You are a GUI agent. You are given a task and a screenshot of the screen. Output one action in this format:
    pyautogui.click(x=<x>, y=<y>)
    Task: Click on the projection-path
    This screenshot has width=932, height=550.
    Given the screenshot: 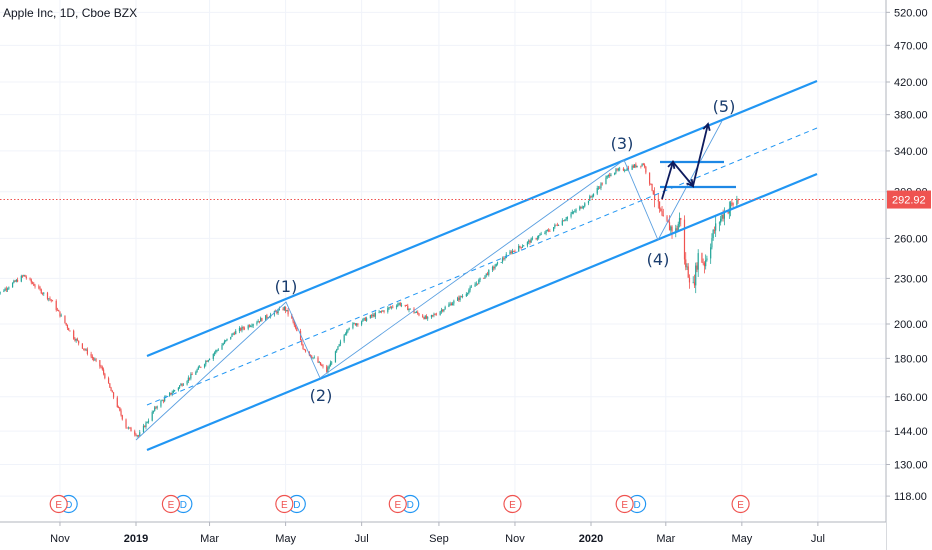 What is the action you would take?
    pyautogui.click(x=685, y=161)
    